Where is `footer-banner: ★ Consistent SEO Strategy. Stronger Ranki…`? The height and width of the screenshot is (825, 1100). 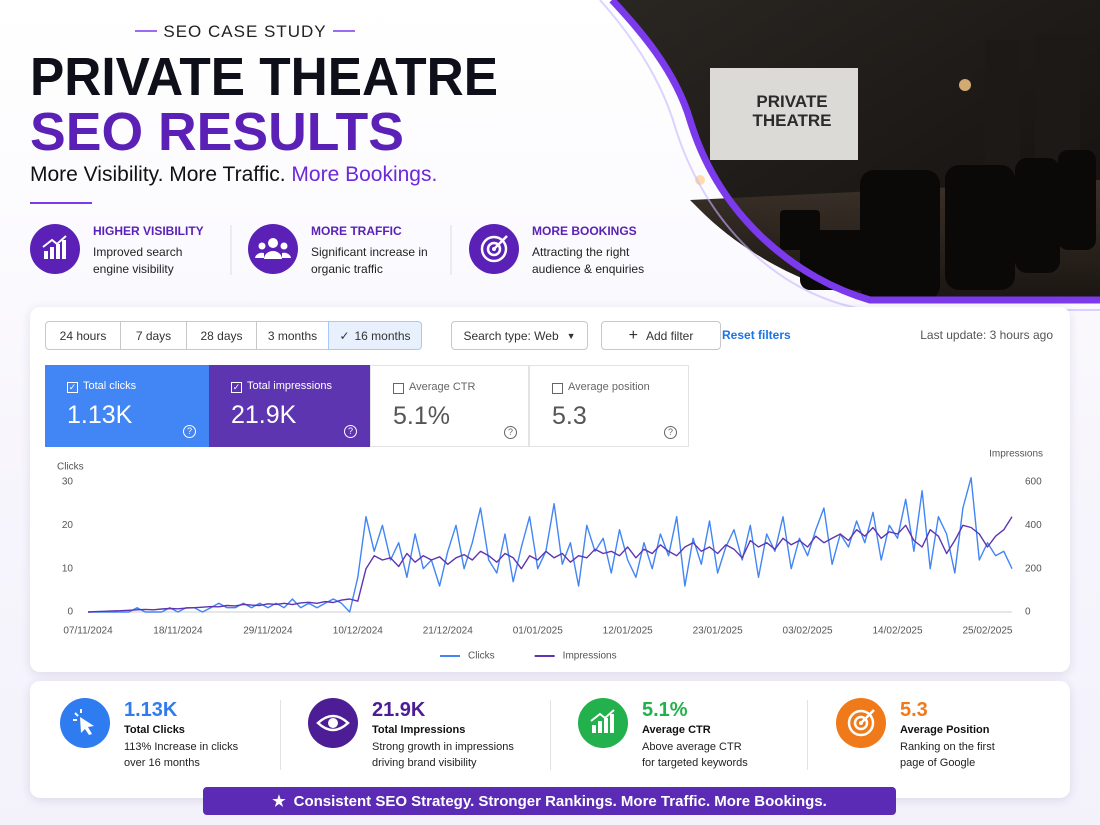
footer-banner: ★ Consistent SEO Strategy. Stronger Ranki… is located at coordinates (549, 801).